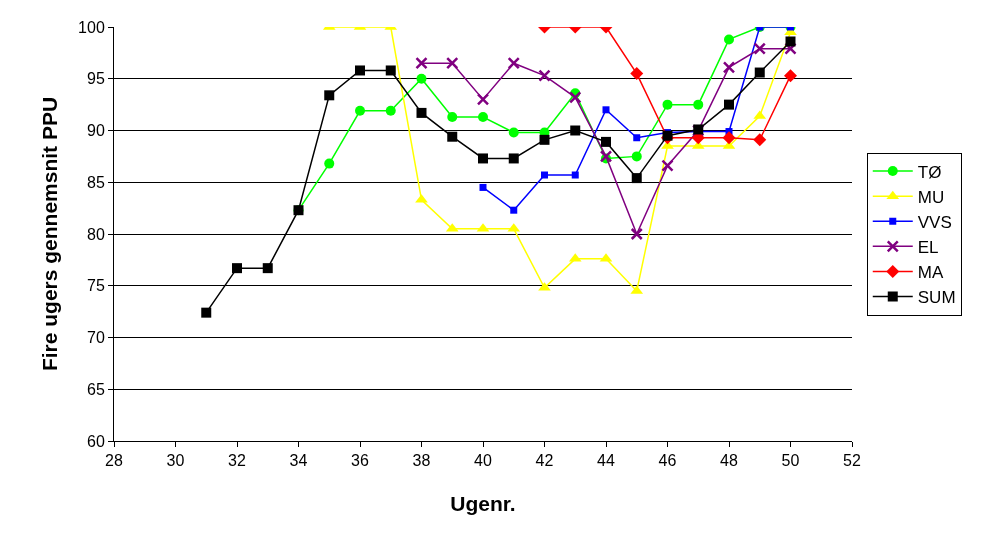 The image size is (1006, 536). Describe the element at coordinates (790, 461) in the screenshot. I see `x-tick-label: 50` at that location.